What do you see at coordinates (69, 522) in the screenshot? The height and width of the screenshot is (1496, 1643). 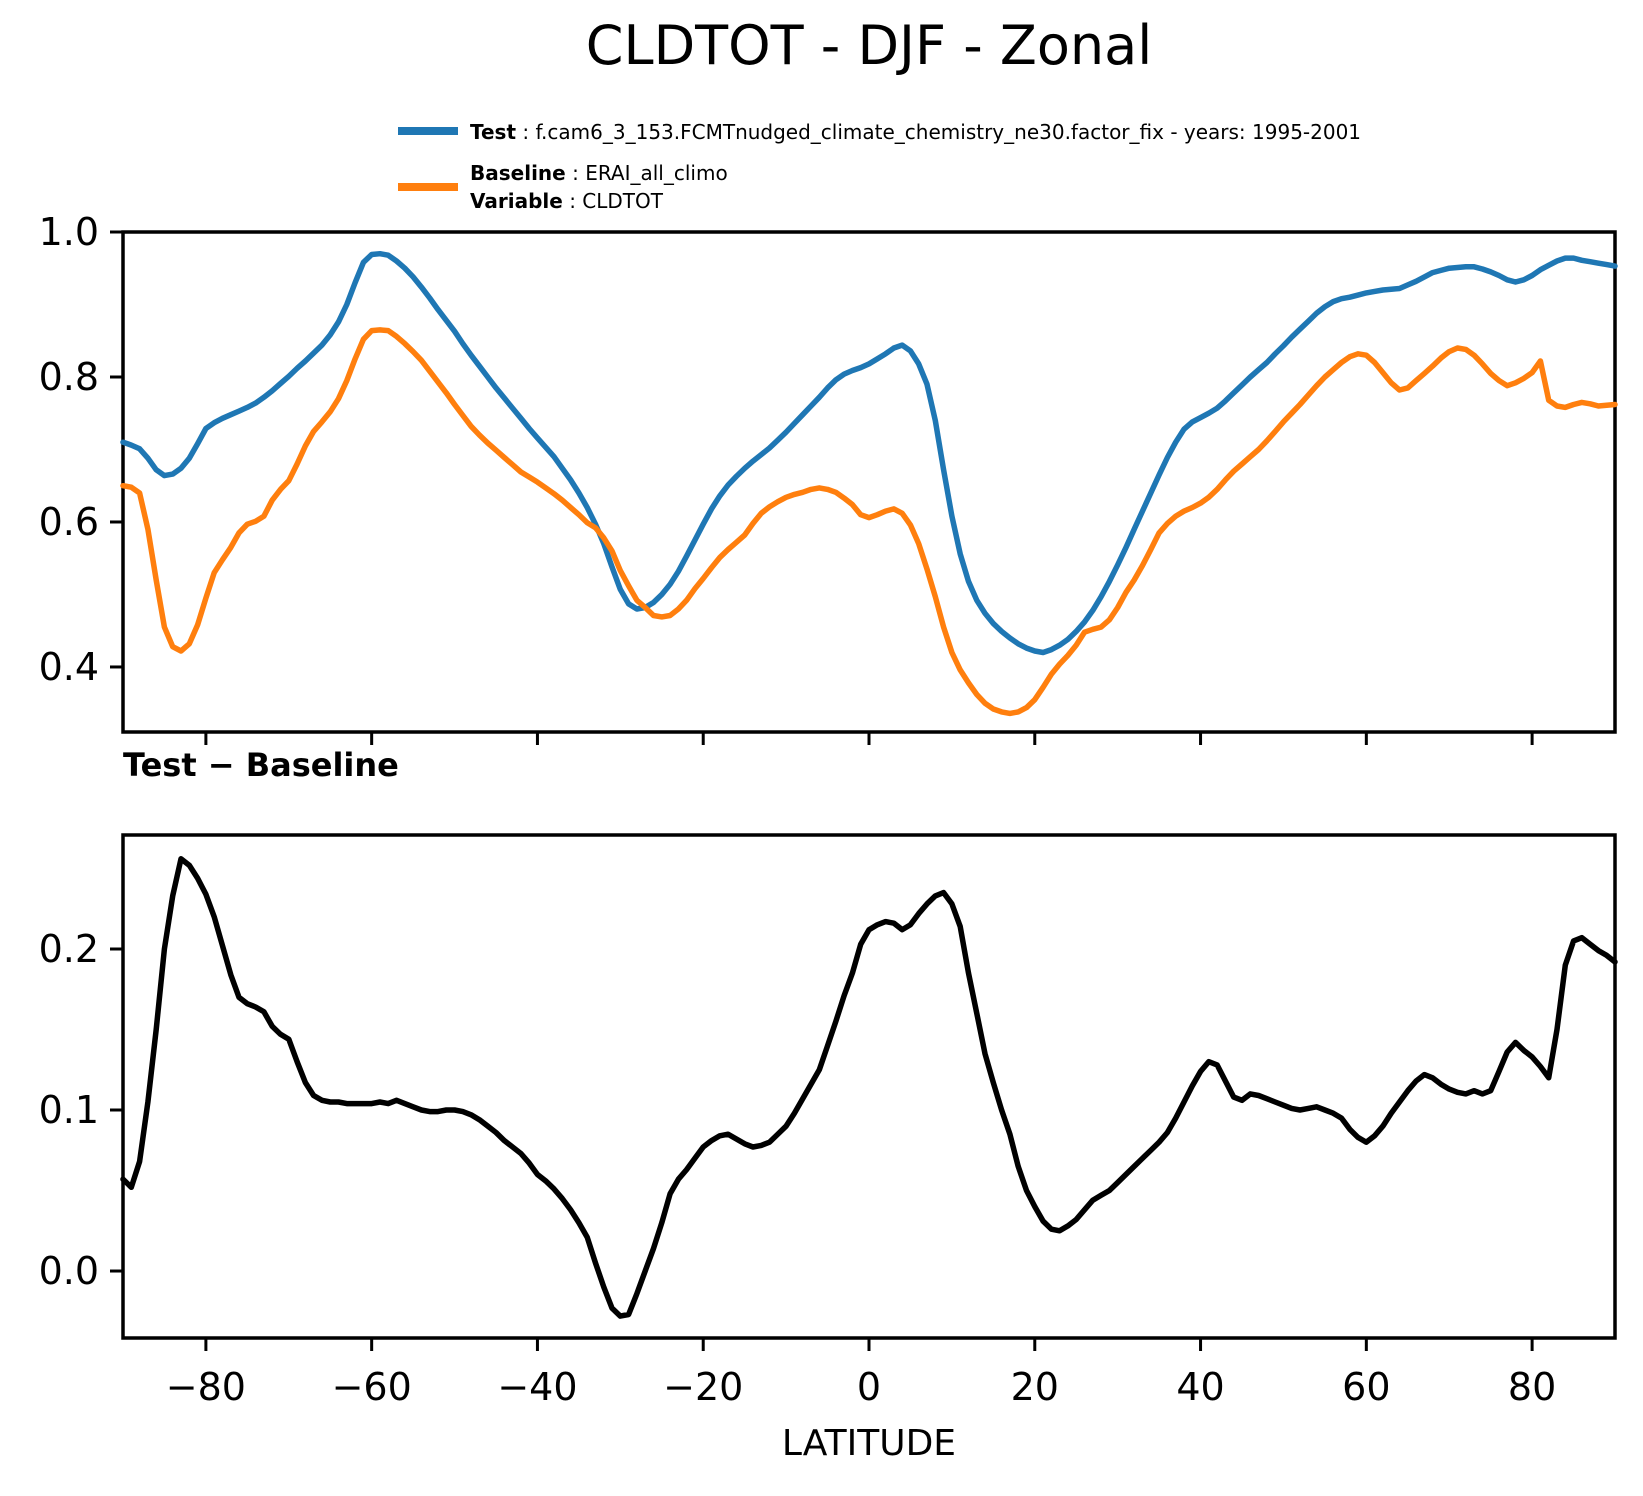 I see `y-tick-label: 0.6` at bounding box center [69, 522].